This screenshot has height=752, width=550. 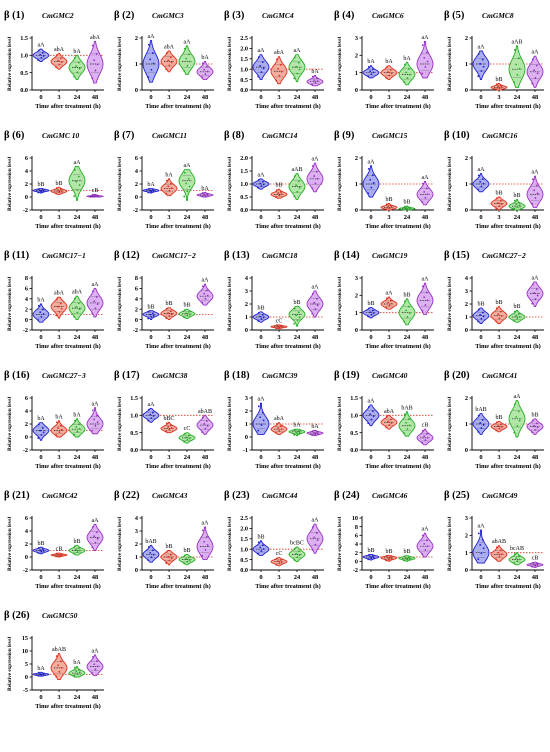 I want to click on gene-name: CmGMC27−2, so click(x=504, y=255).